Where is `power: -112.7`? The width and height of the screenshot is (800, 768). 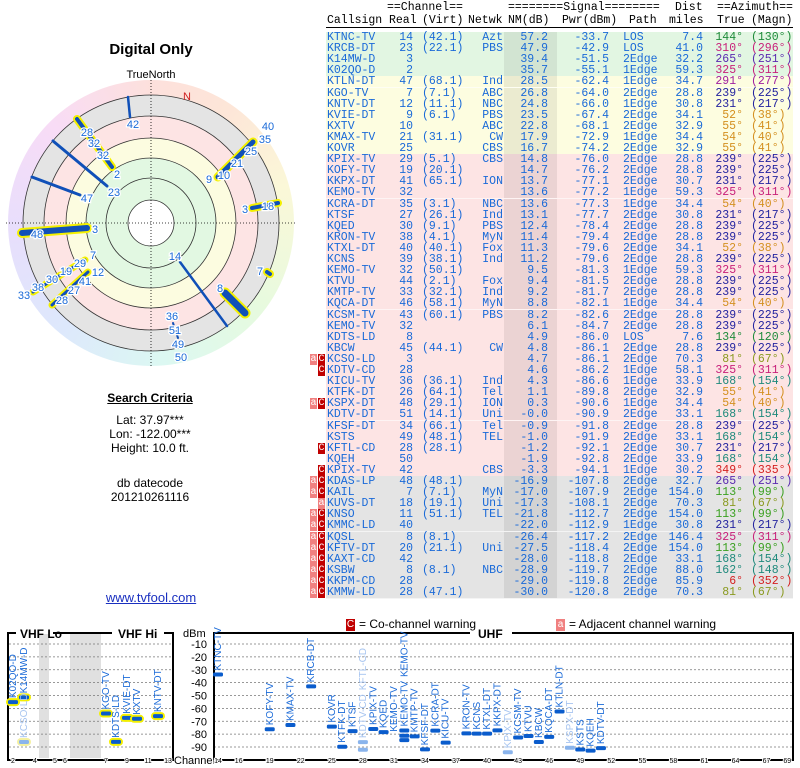 power: -112.7 is located at coordinates (588, 515).